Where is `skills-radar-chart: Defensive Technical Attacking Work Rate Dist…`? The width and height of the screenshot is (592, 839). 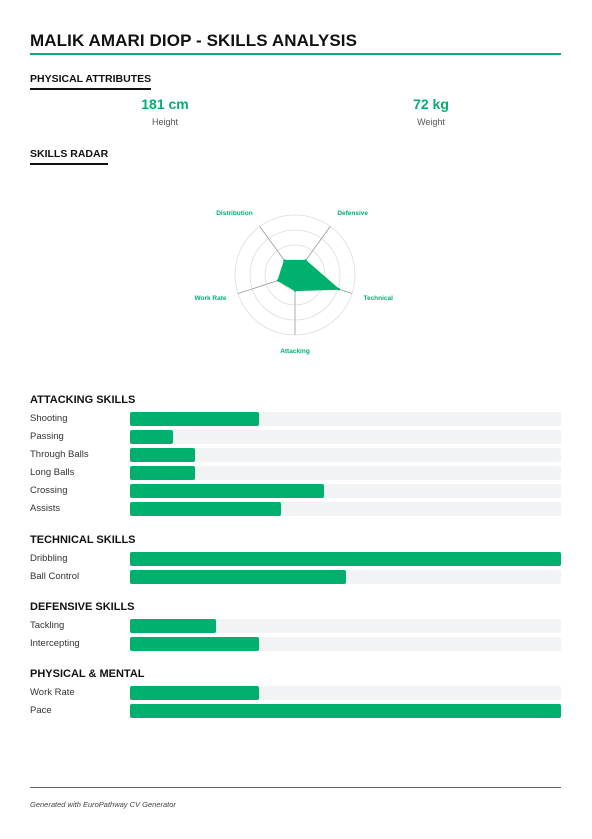 skills-radar-chart: Defensive Technical Attacking Work Rate Dist… is located at coordinates (293, 282).